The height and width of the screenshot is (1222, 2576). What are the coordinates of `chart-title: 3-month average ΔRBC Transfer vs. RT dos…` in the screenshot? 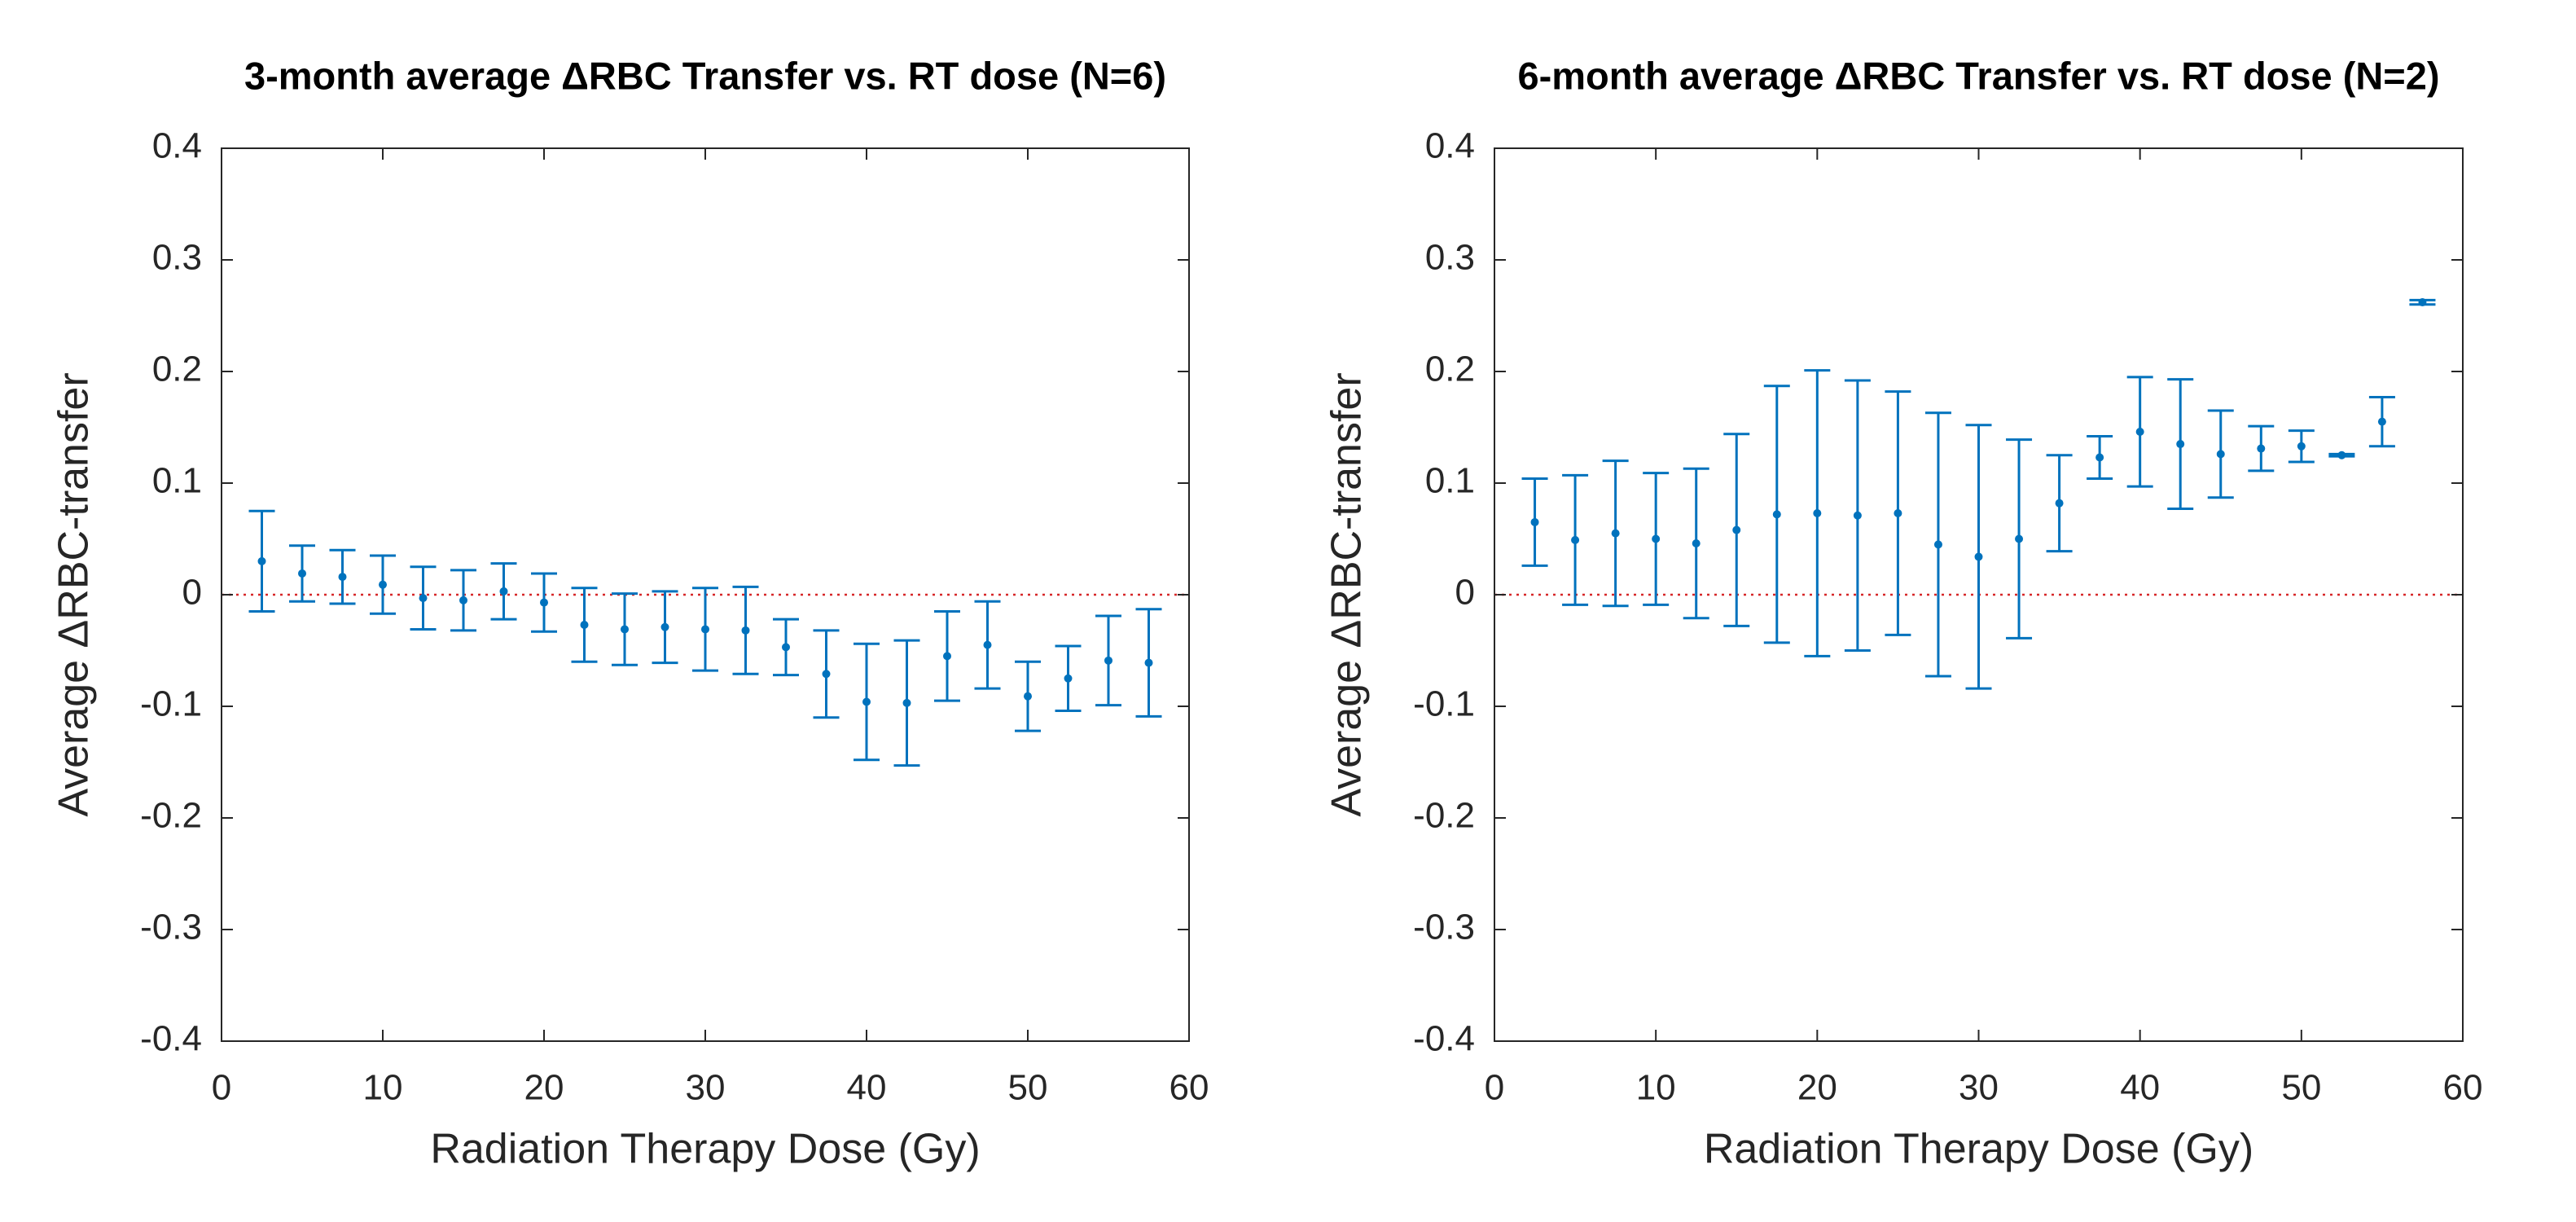 It's located at (705, 75).